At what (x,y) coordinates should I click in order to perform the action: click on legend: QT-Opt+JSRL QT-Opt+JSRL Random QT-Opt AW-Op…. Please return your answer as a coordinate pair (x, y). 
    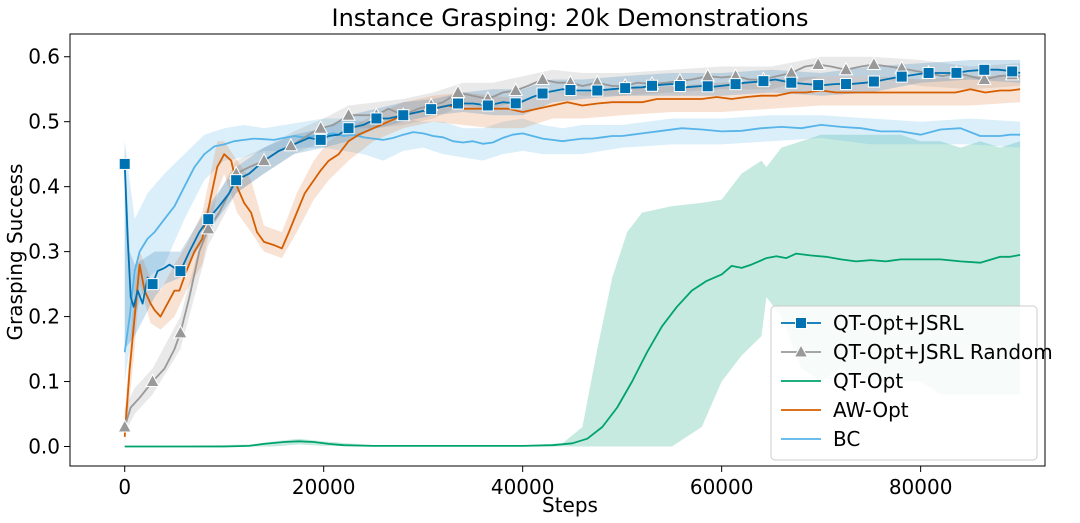
    Looking at the image, I should click on (911, 383).